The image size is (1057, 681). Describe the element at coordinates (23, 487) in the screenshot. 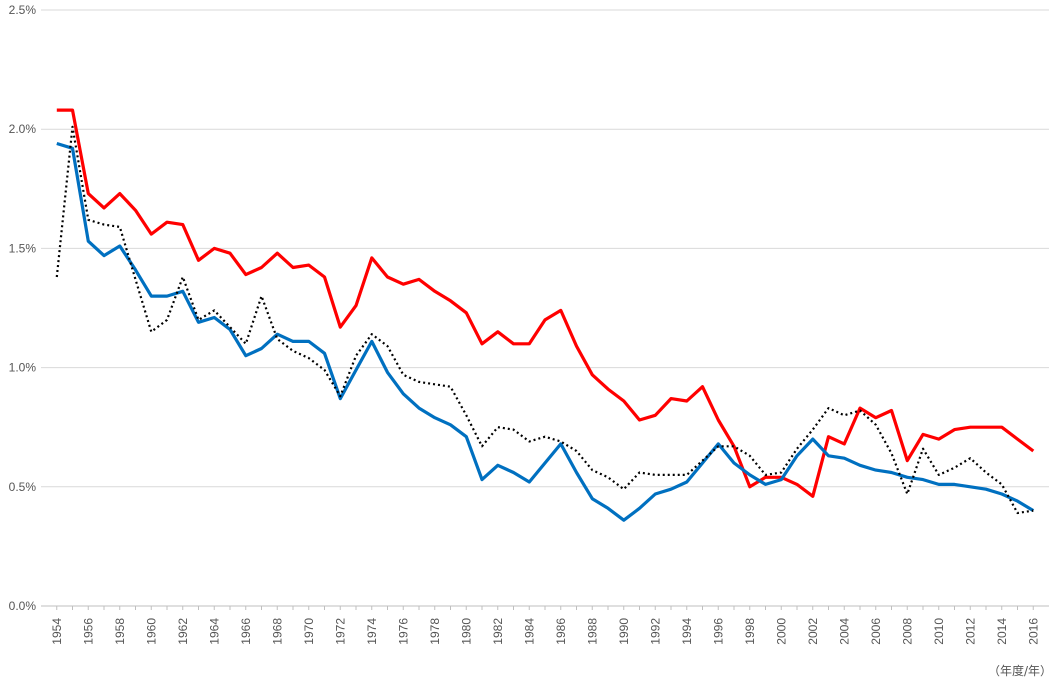

I see `y-tick-label: 0.5%` at that location.